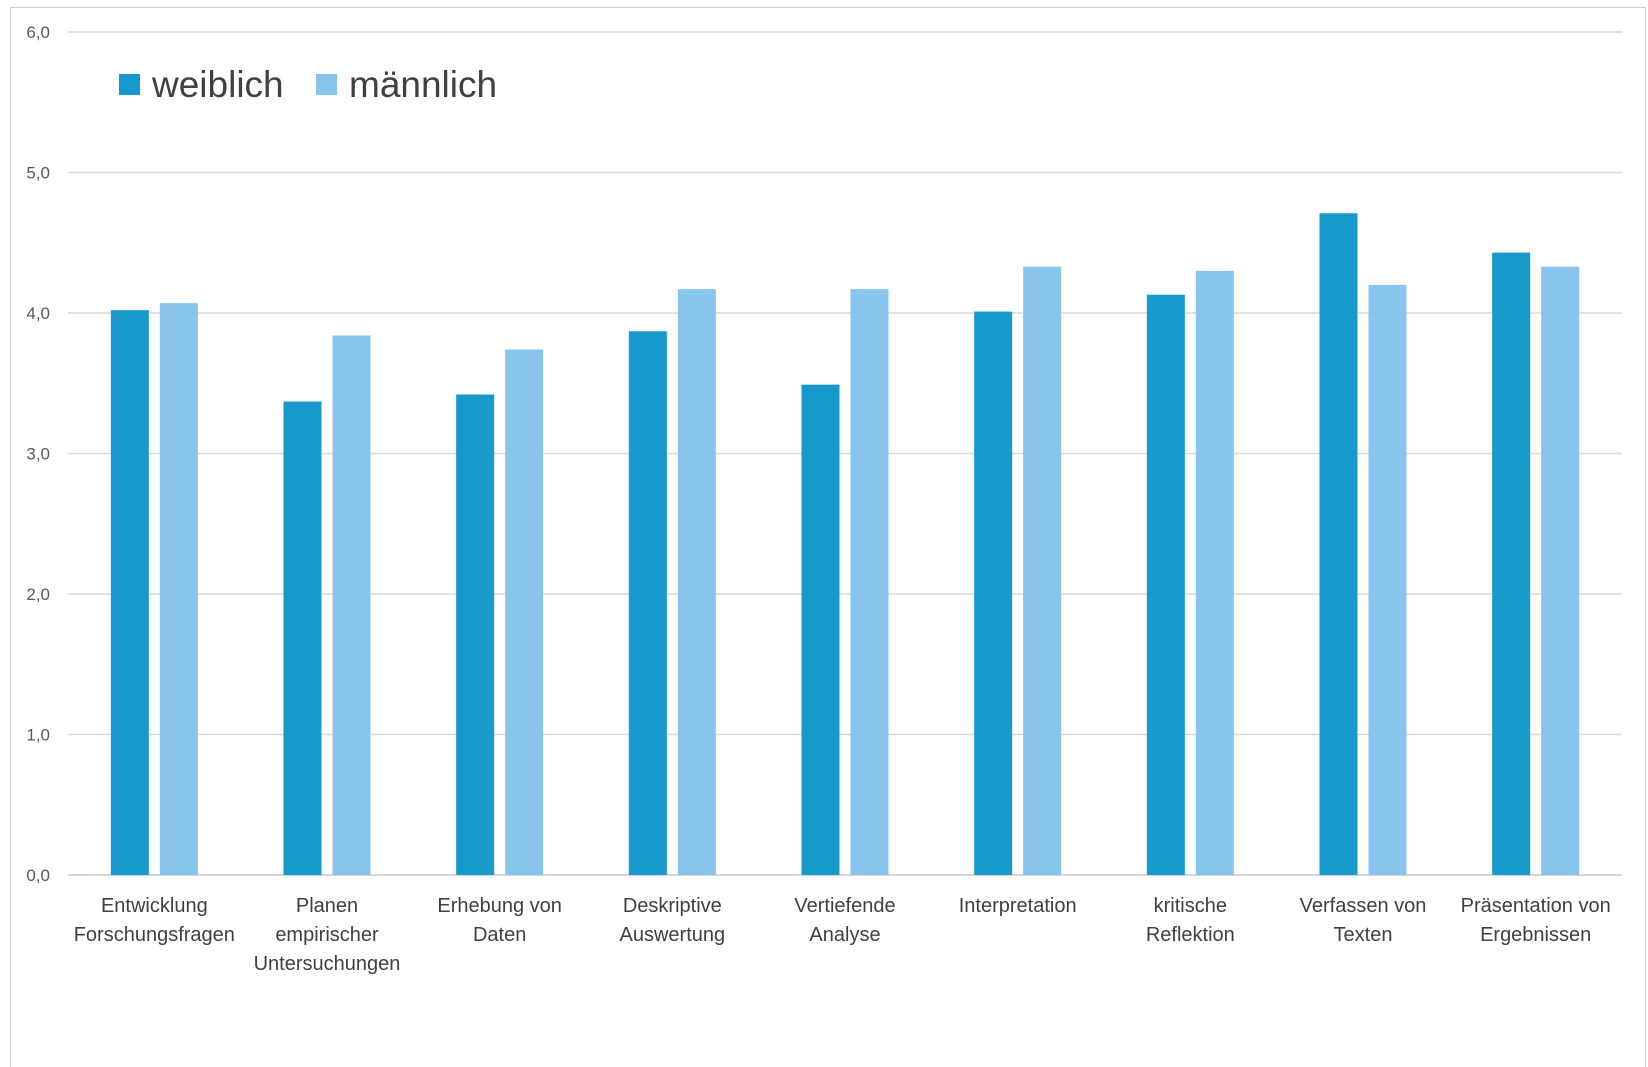 The image size is (1648, 1067). I want to click on y-tick-label: 2,0, so click(38, 594).